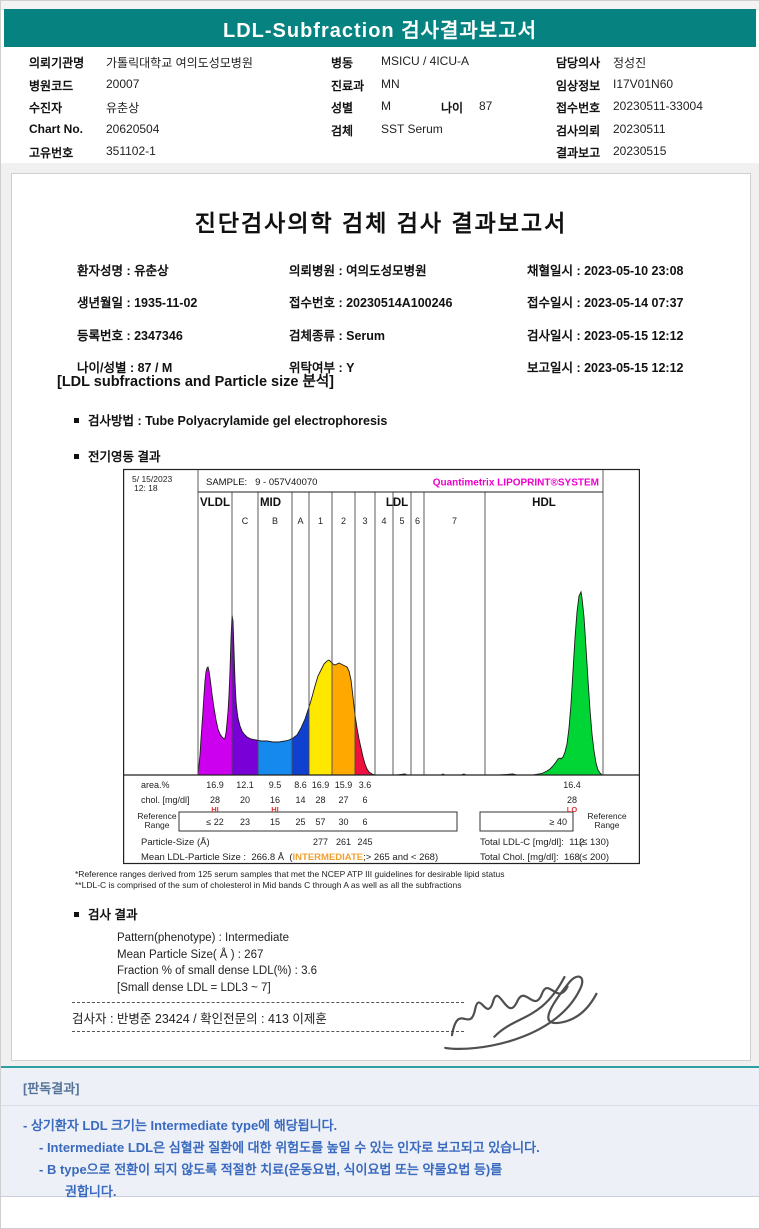 Image resolution: width=760 pixels, height=1229 pixels. Describe the element at coordinates (519, 1016) in the screenshot. I see `signature-scribble` at that location.